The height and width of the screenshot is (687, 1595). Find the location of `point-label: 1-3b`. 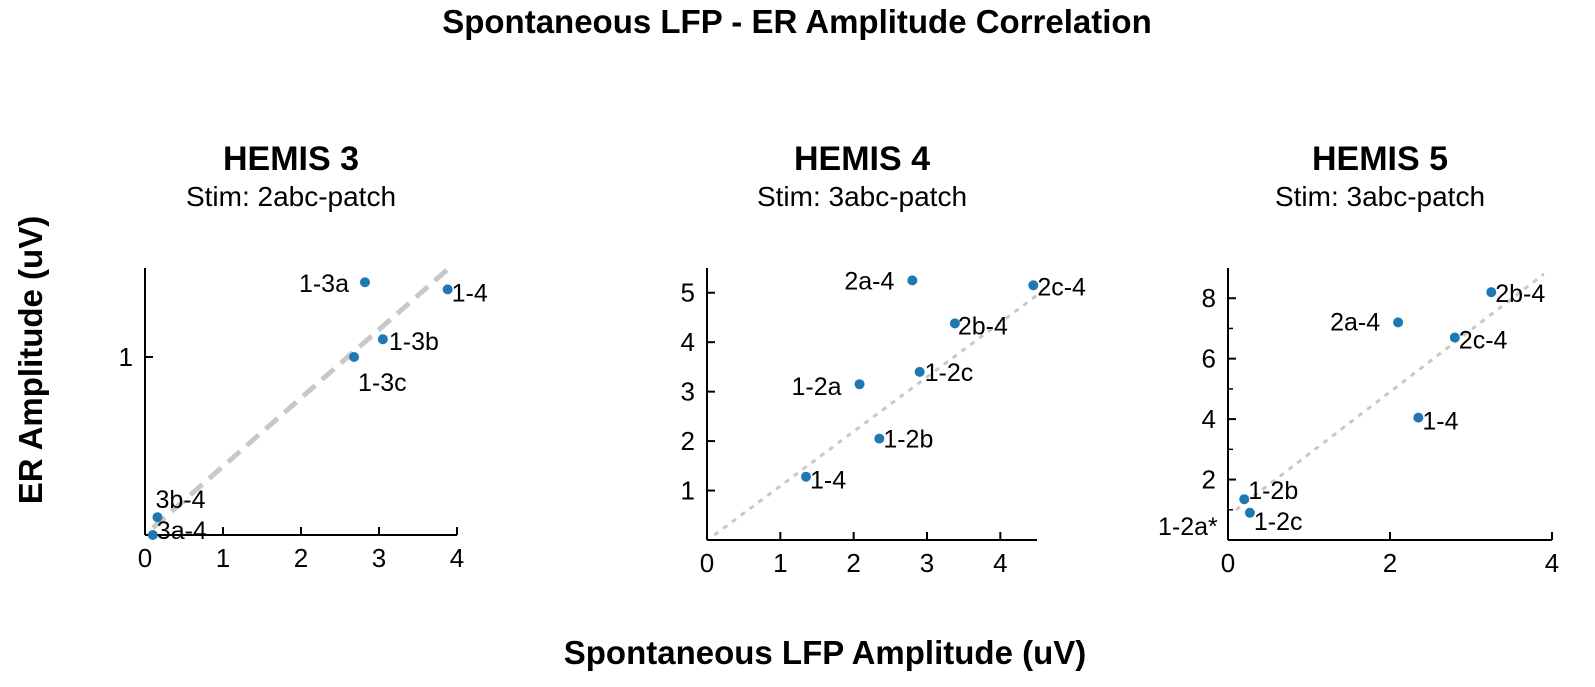

point-label: 1-3b is located at coordinates (414, 342).